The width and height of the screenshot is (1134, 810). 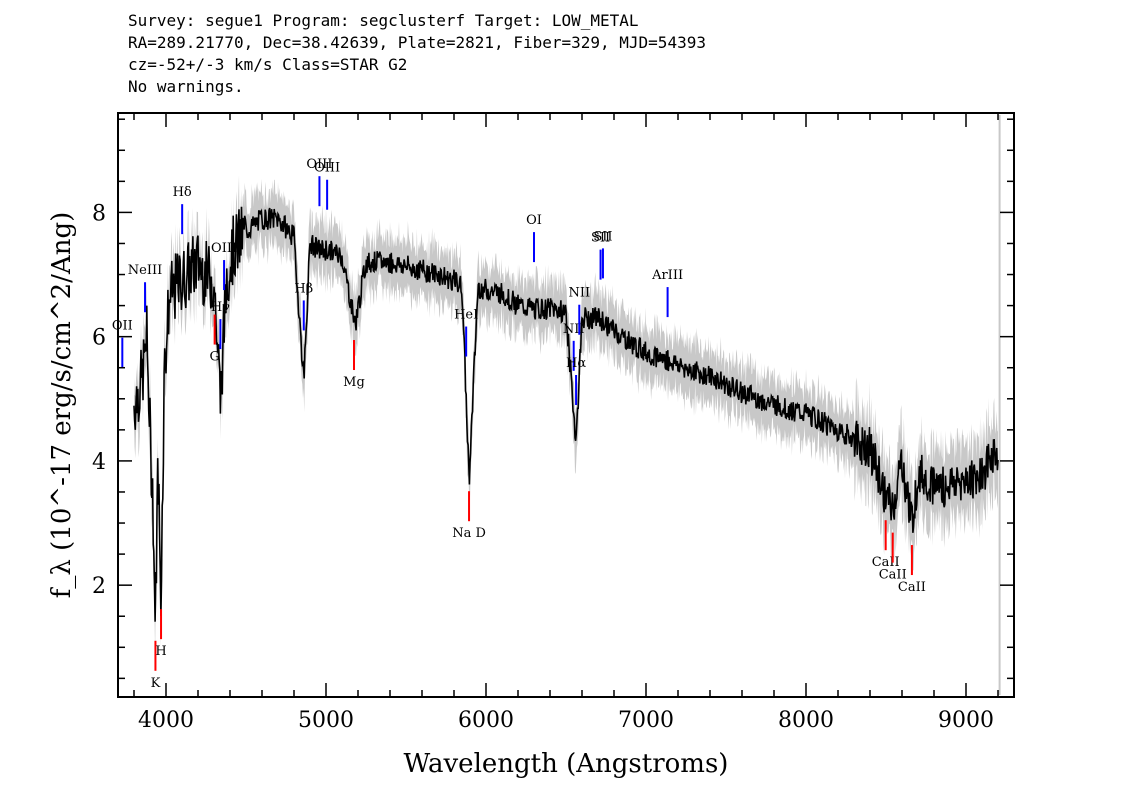 I want to click on absorption-line-label: K, so click(x=156, y=683).